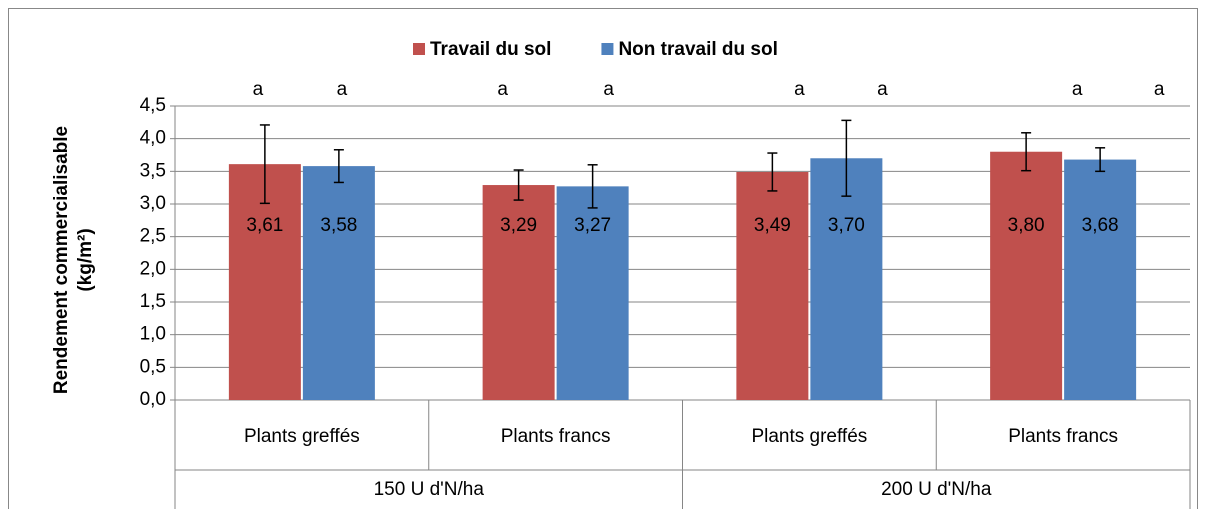  Describe the element at coordinates (772, 225) in the screenshot. I see `data-label: 3,49` at that location.